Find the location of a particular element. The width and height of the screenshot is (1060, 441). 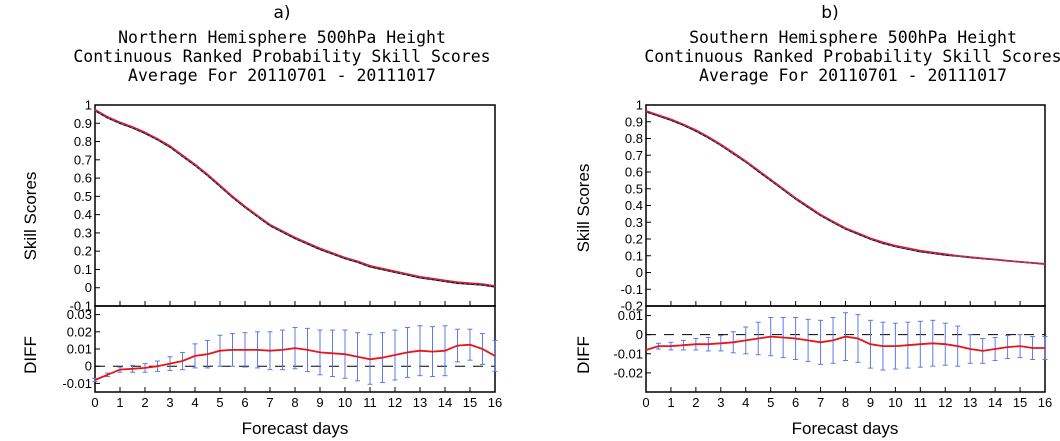

panel-b-x-tick-label: 16 is located at coordinates (1045, 402).